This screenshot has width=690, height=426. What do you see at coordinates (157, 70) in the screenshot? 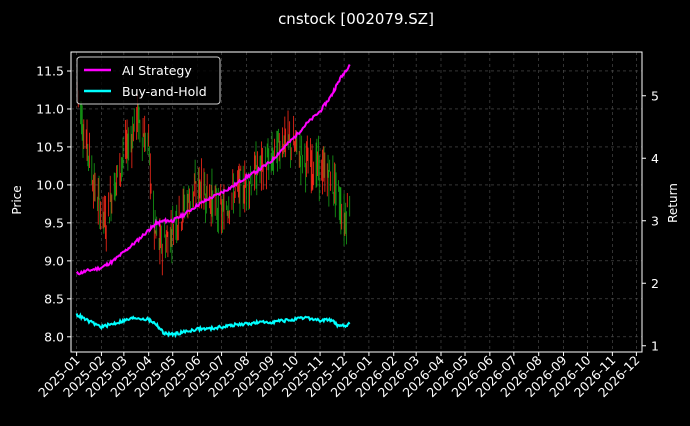
I see `legend-label-ai-strategy: AI Strategy` at bounding box center [157, 70].